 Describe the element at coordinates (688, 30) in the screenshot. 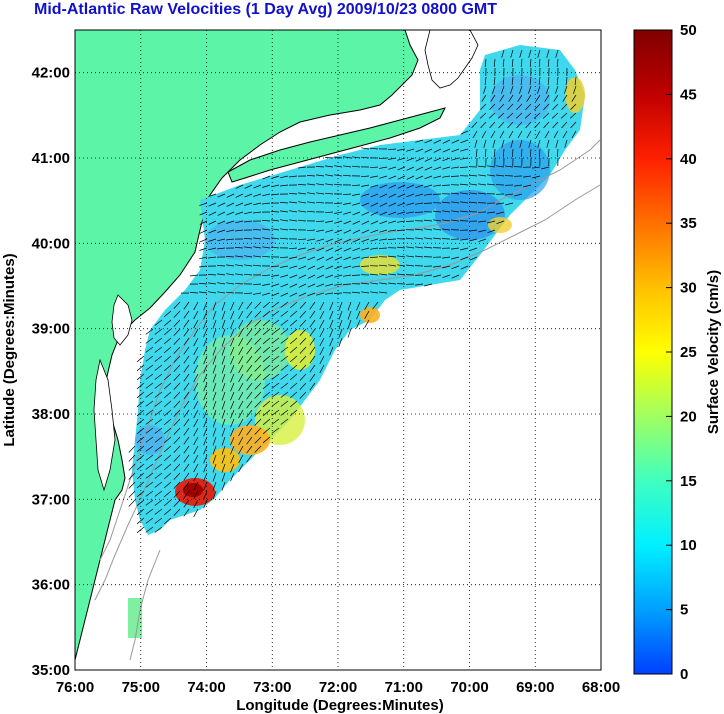

I see `colorbar-tick-label: 50` at that location.